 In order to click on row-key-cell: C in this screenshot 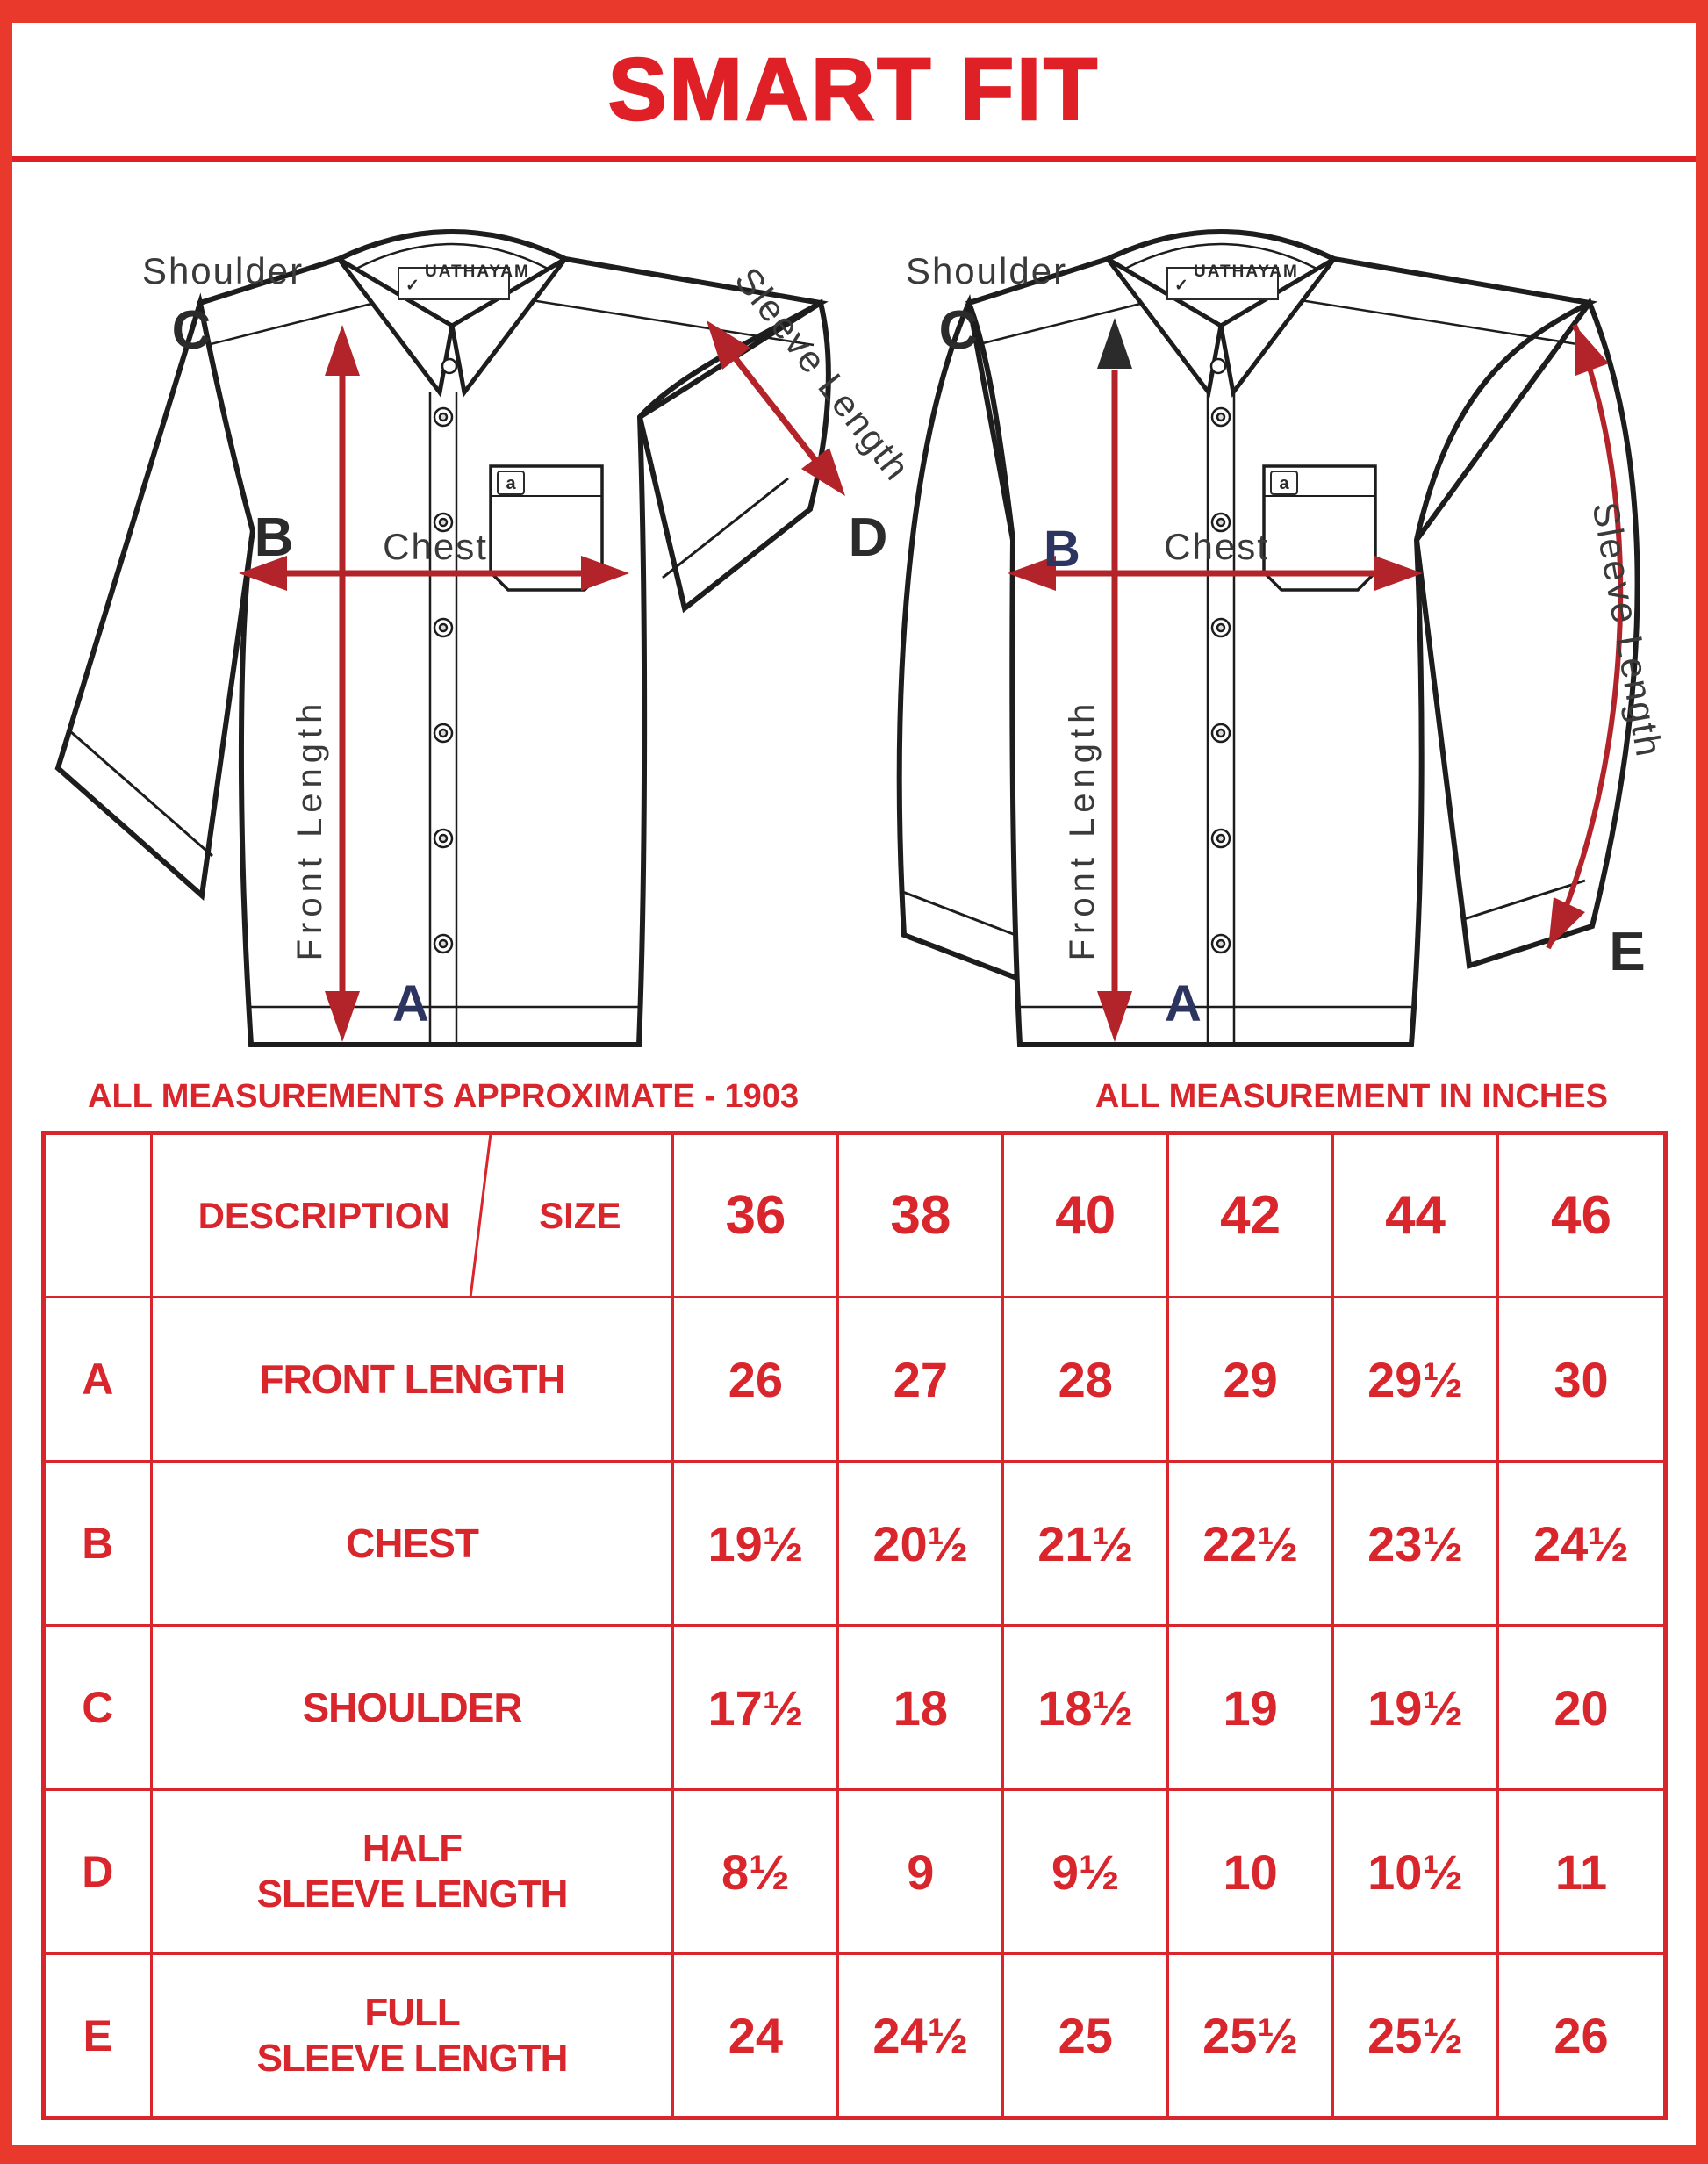, I will do `click(97, 1707)`.